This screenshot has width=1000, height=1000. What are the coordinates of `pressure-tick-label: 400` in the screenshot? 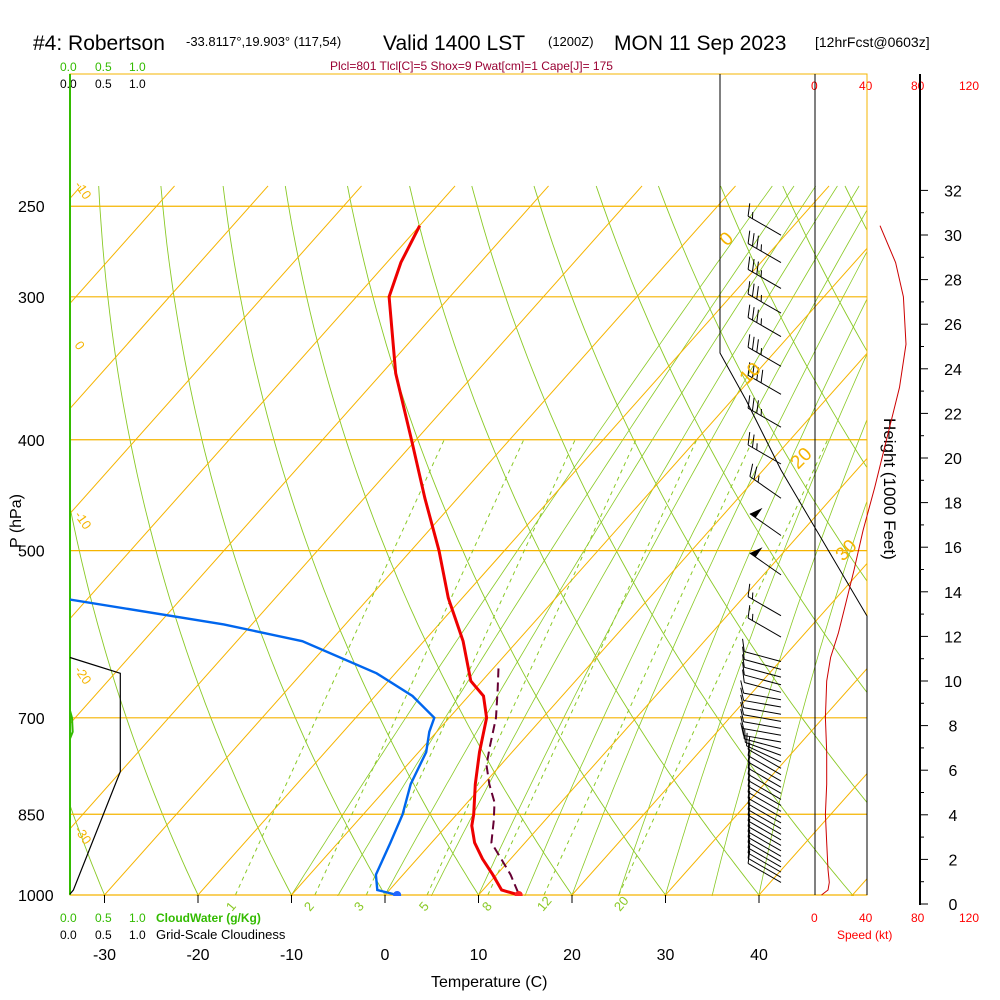 It's located at (31, 441).